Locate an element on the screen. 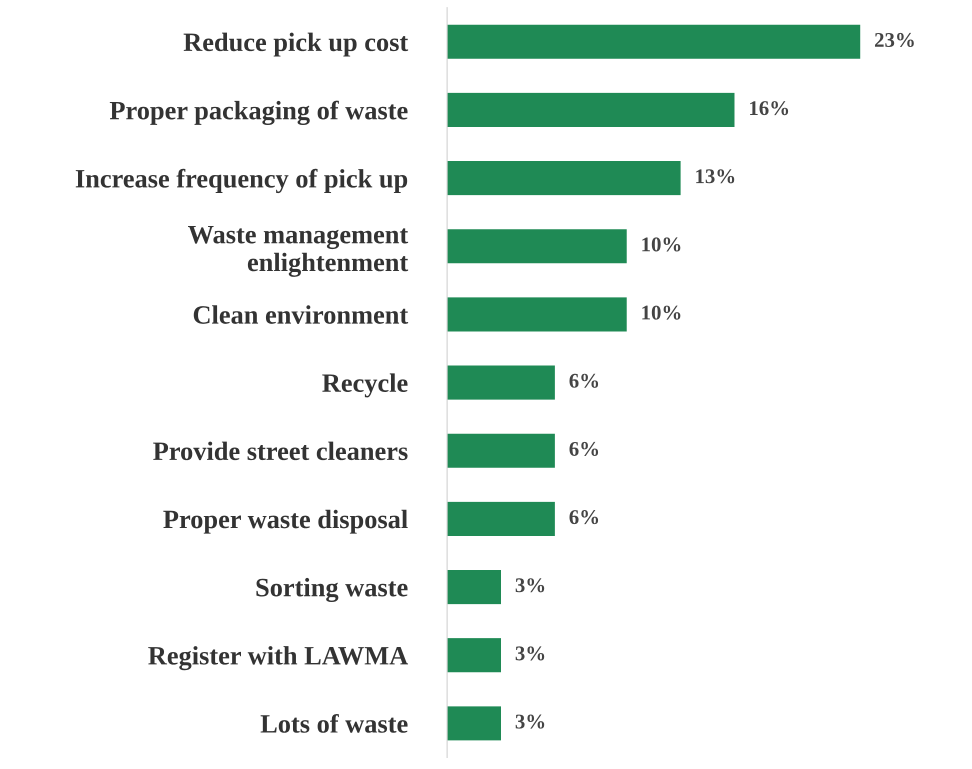 Image resolution: width=972 pixels, height=769 pixels. y-tick-label: Provide street cleaners is located at coordinates (280, 451).